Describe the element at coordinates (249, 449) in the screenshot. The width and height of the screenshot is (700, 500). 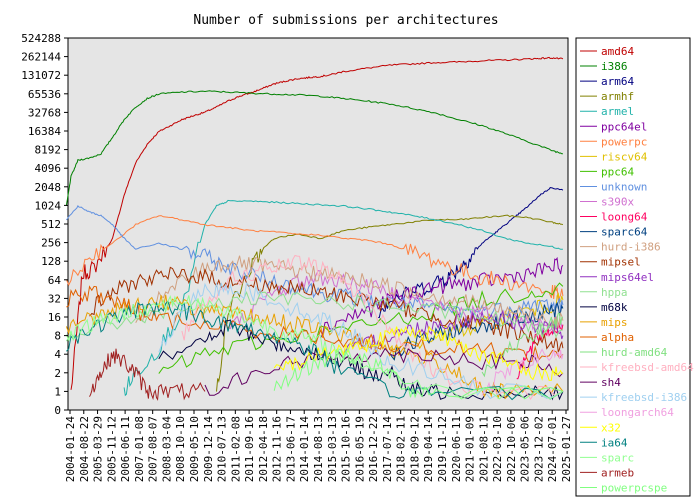
I see `x-tick-label: 2011-09-16` at that location.